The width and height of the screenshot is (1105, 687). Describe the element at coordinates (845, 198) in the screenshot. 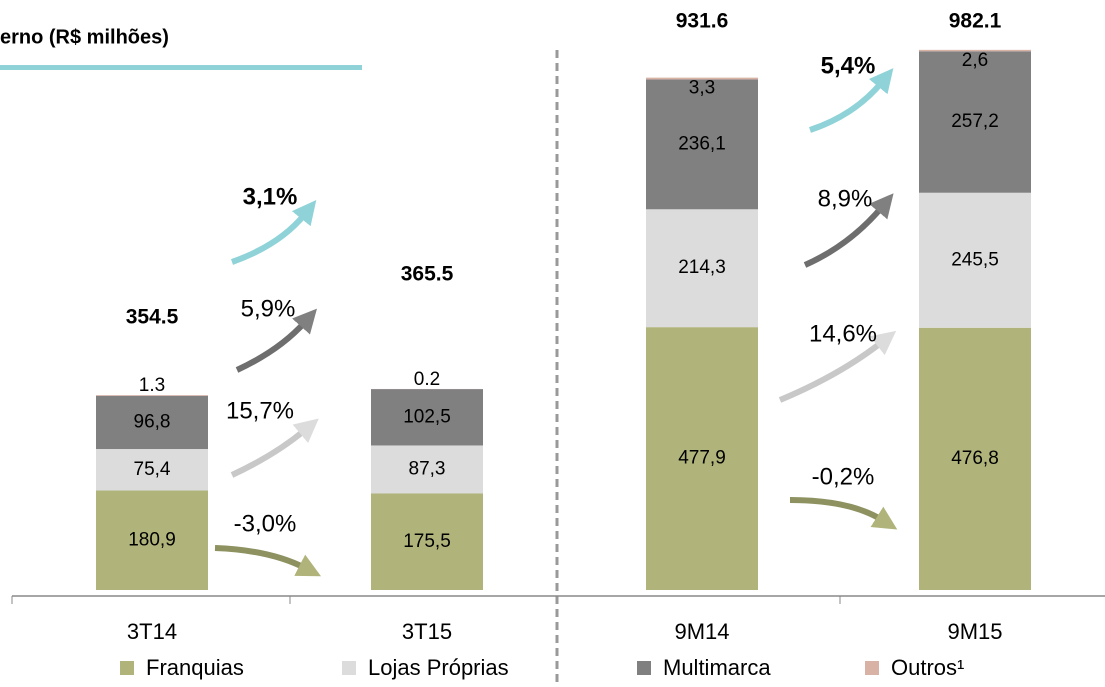

I see `growth-label: 8,9%` at that location.